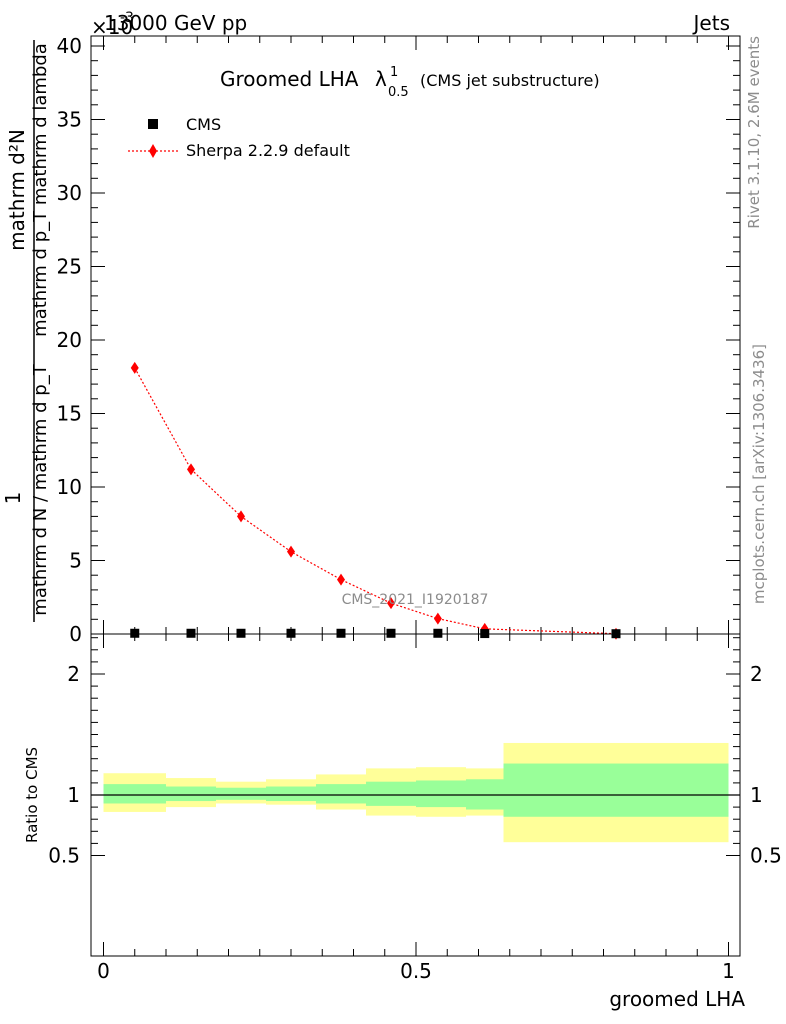 This screenshot has width=786, height=1024. What do you see at coordinates (766, 856) in the screenshot?
I see `ratio-ytick-label-right: 0.5` at bounding box center [766, 856].